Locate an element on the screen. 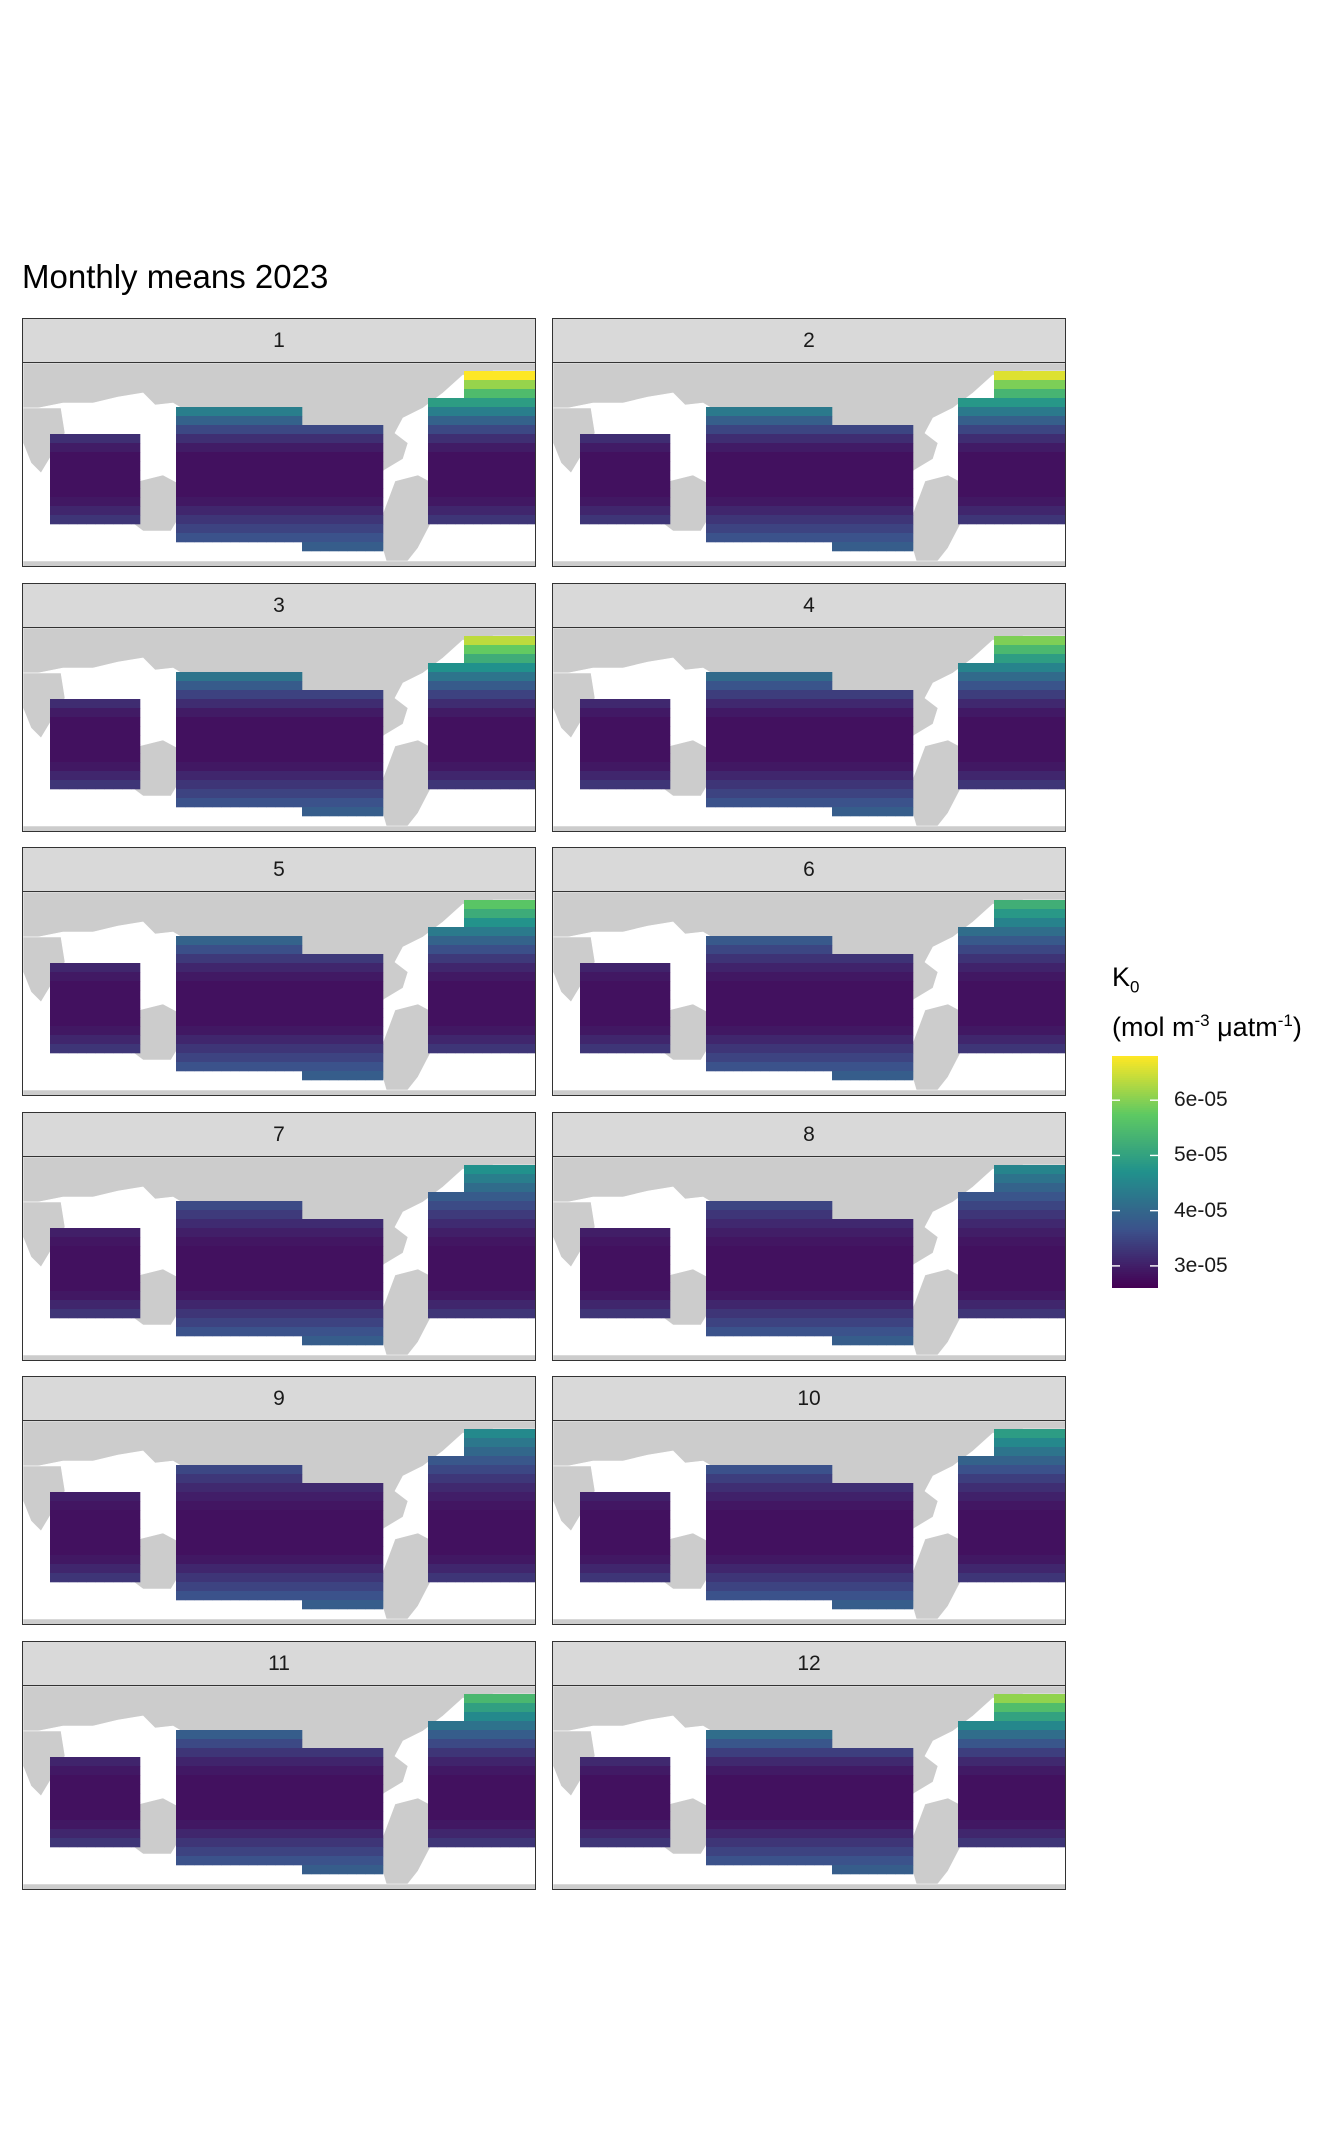 This screenshot has width=1344, height=2150. facet-panel-month-2: 2 is located at coordinates (809, 442).